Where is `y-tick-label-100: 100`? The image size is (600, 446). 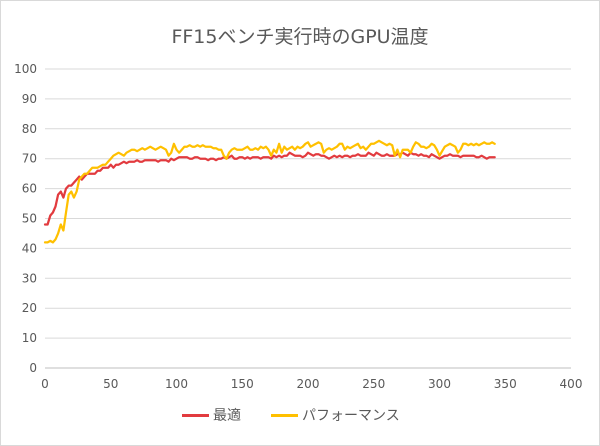 y-tick-label-100: 100 is located at coordinates (25, 69).